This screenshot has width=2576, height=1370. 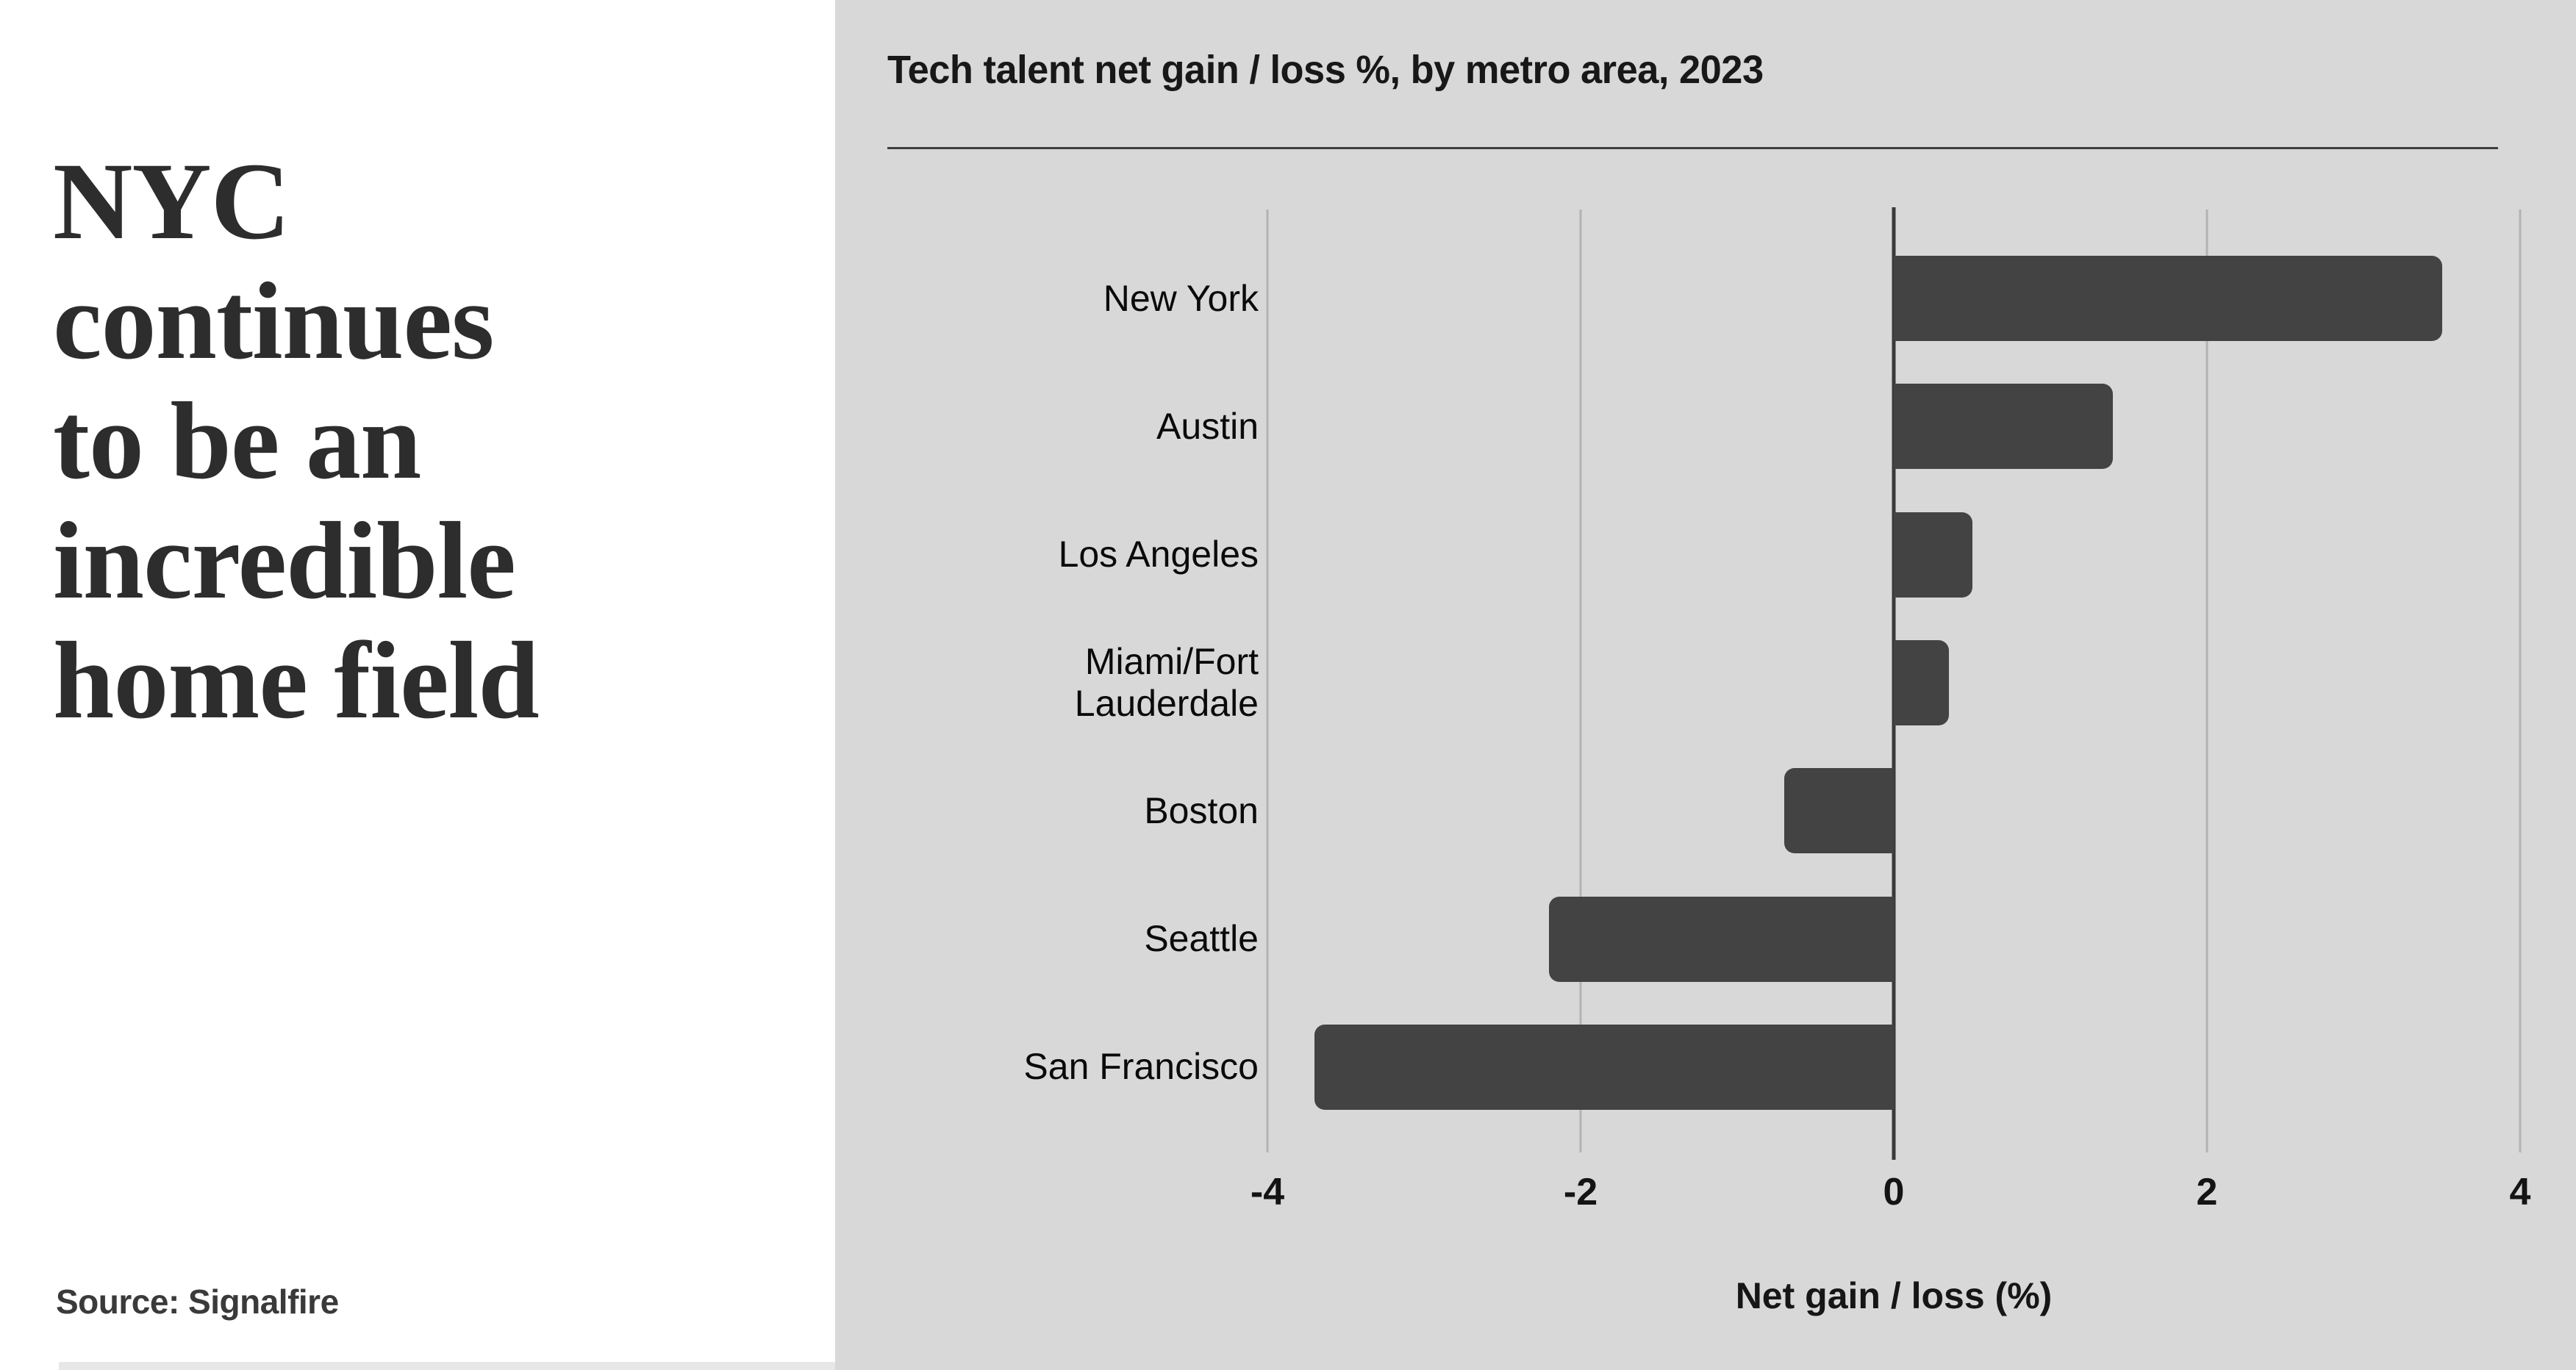 I want to click on bottom-divider, so click(x=447, y=1366).